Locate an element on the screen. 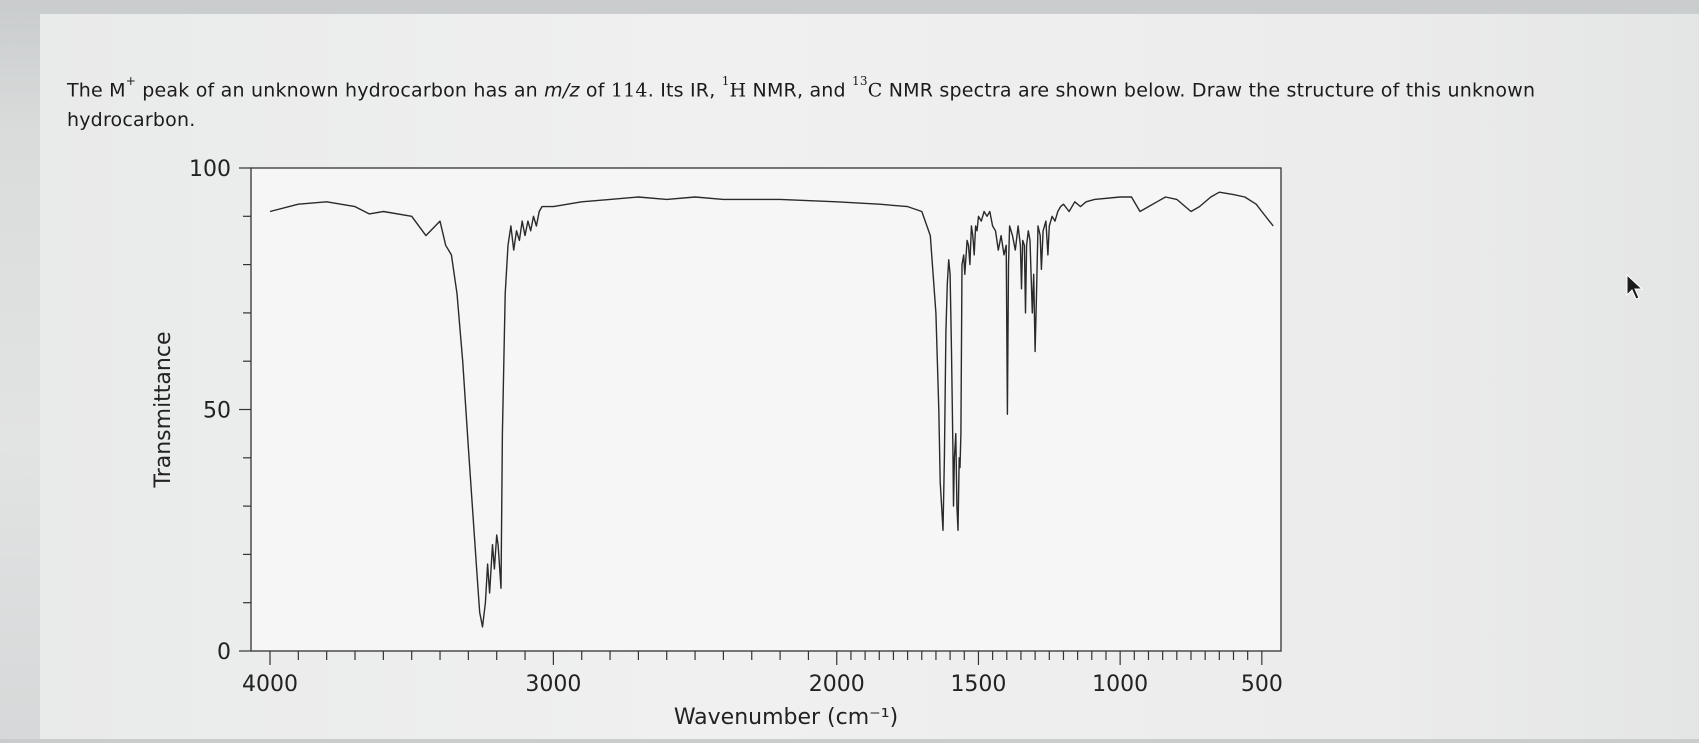 This screenshot has width=1699, height=743. y-tick-label: 100 is located at coordinates (210, 169).